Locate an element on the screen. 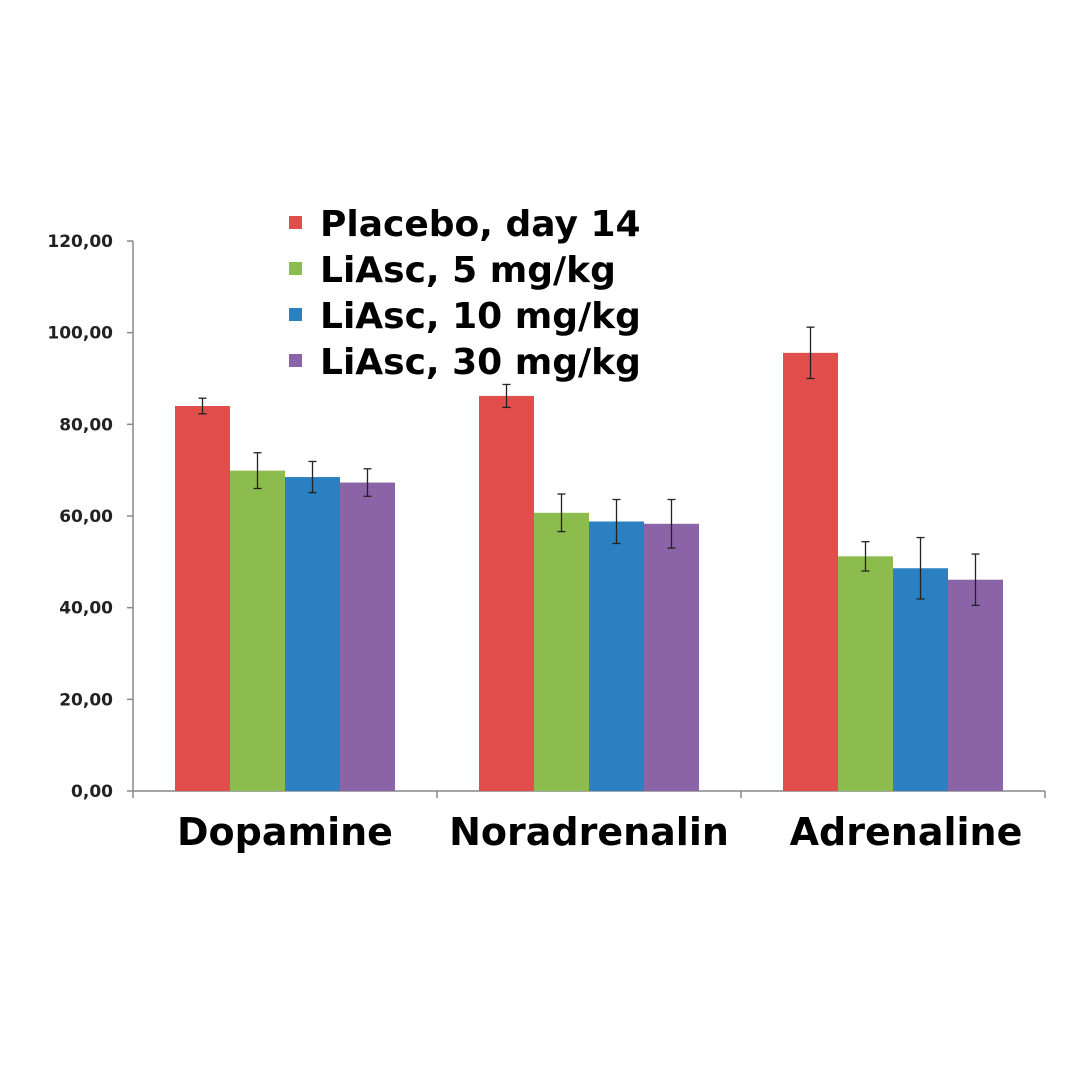 This screenshot has width=1080, height=1080. y-tick-label: 40,00 is located at coordinates (86, 609).